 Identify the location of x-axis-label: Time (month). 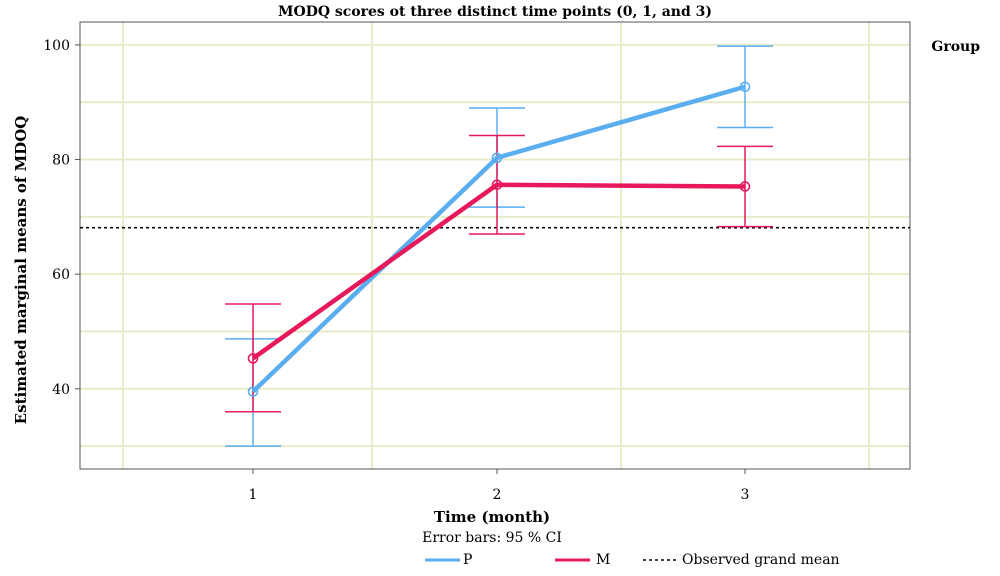
(492, 517).